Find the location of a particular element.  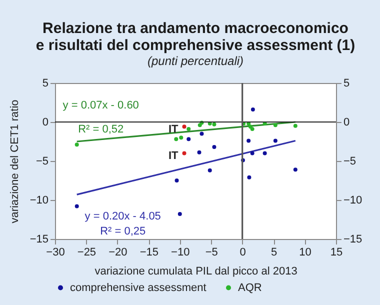

legend-label: AQR is located at coordinates (250, 288).